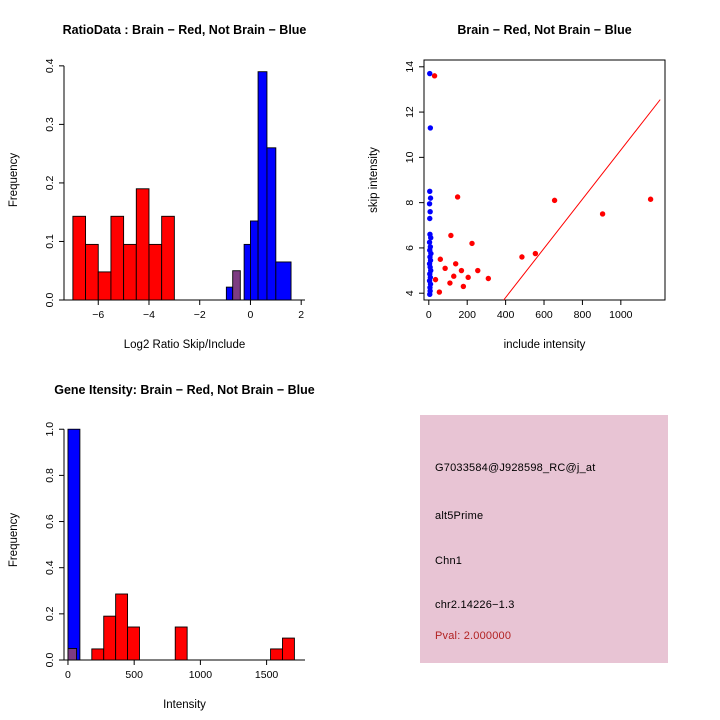 Image resolution: width=720 pixels, height=720 pixels. I want to click on x-tick-label: 200, so click(467, 315).